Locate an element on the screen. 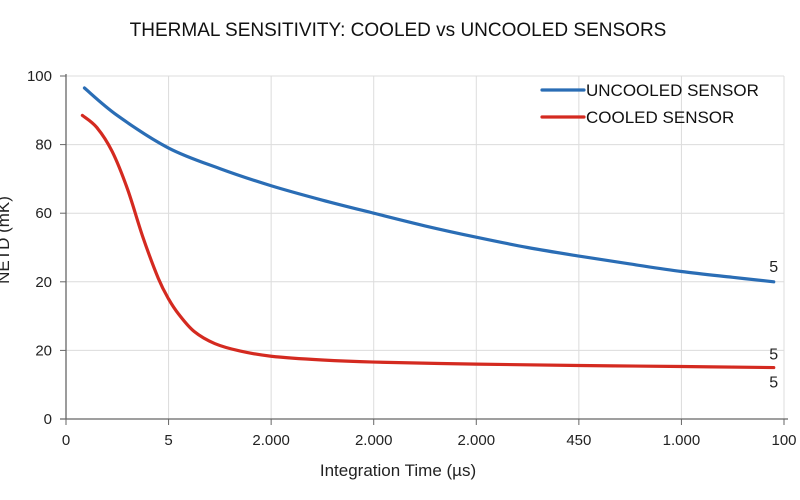 The image size is (800, 500). y-axis-title: NETD (mK) is located at coordinates (6, 240).